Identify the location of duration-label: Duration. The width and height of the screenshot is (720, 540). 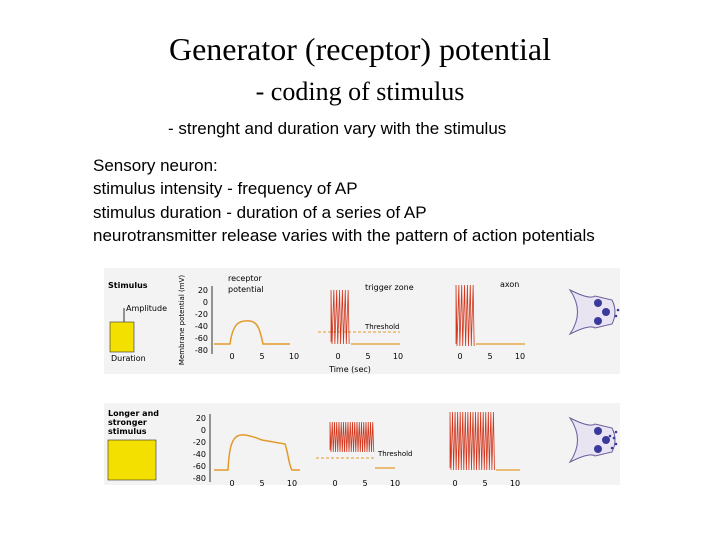
(128, 358).